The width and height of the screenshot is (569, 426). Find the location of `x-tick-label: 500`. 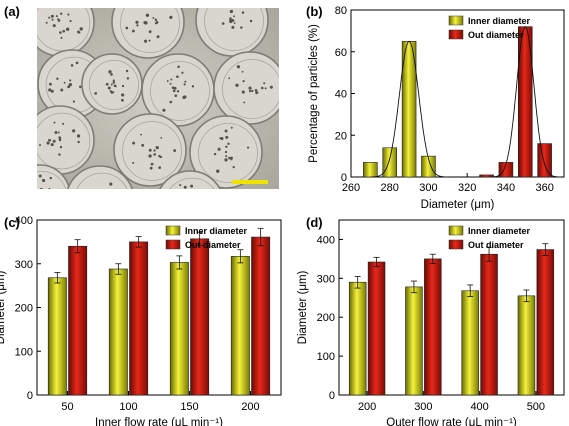

x-tick-label: 500 is located at coordinates (536, 407).